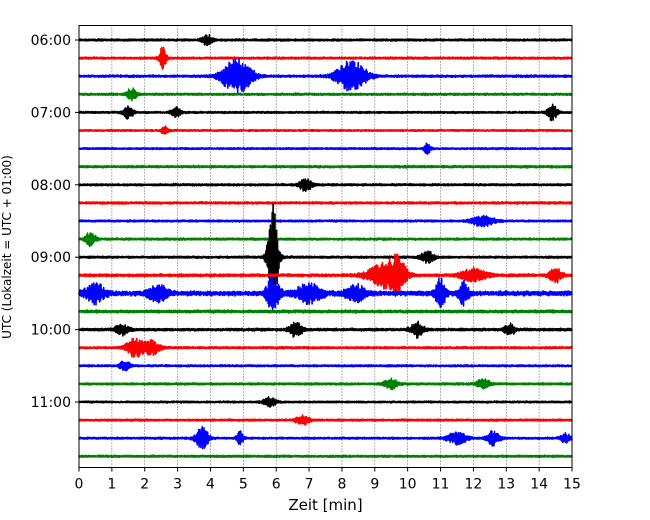 Image resolution: width=650 pixels, height=520 pixels. What do you see at coordinates (177, 485) in the screenshot?
I see `x-tick-label: 3` at bounding box center [177, 485].